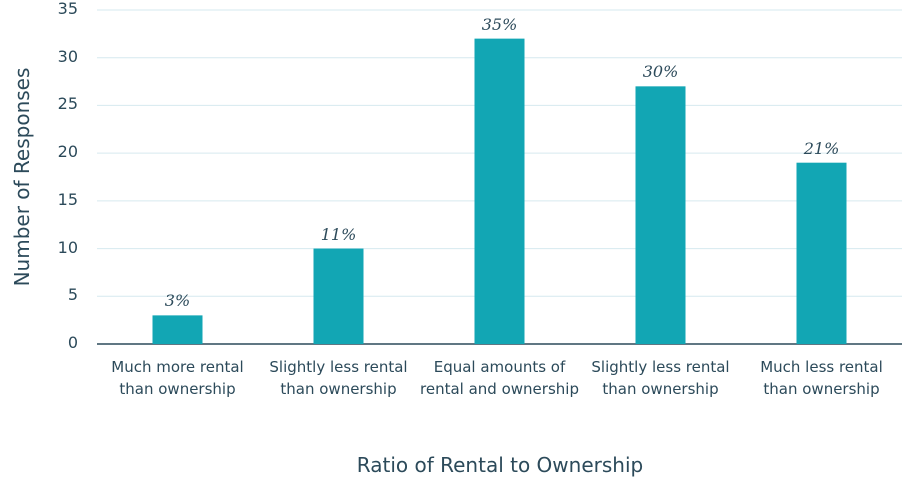 The width and height of the screenshot is (902, 478). I want to click on y-tick-label: 35, so click(67, 9).